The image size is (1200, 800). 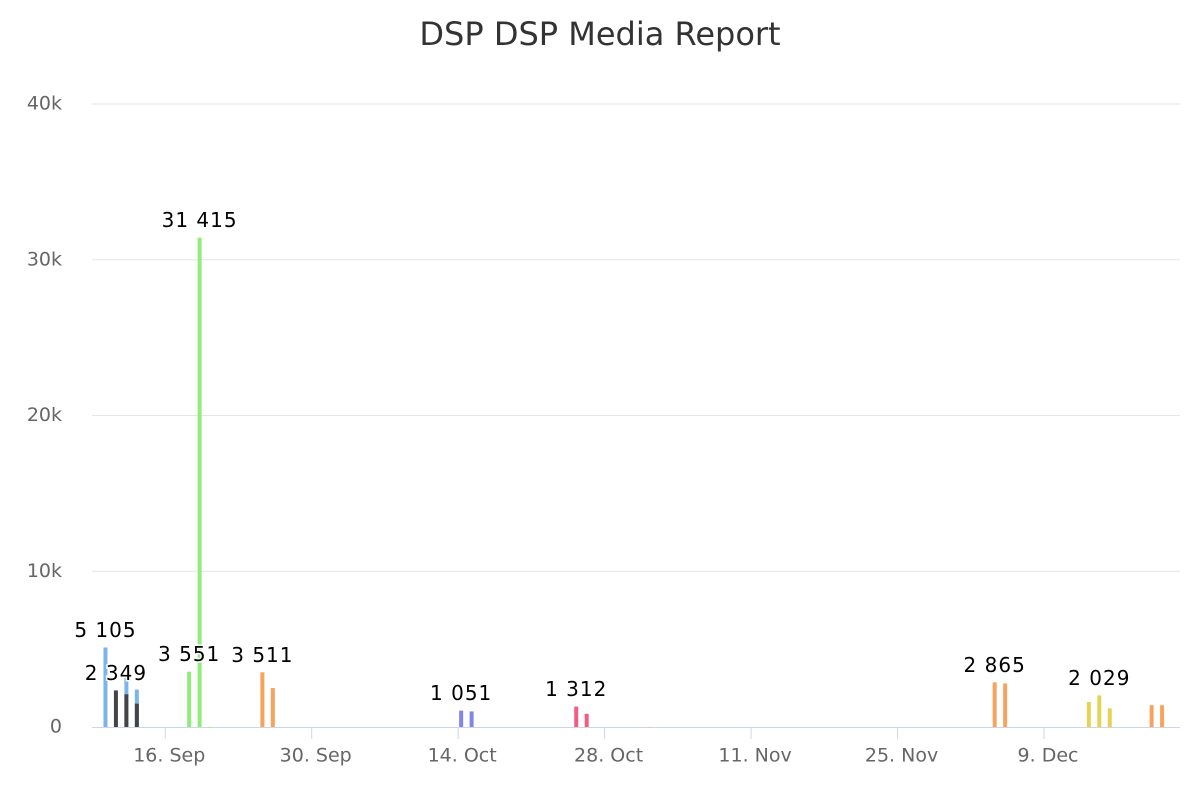 What do you see at coordinates (189, 654) in the screenshot?
I see `data-label: 3 551` at bounding box center [189, 654].